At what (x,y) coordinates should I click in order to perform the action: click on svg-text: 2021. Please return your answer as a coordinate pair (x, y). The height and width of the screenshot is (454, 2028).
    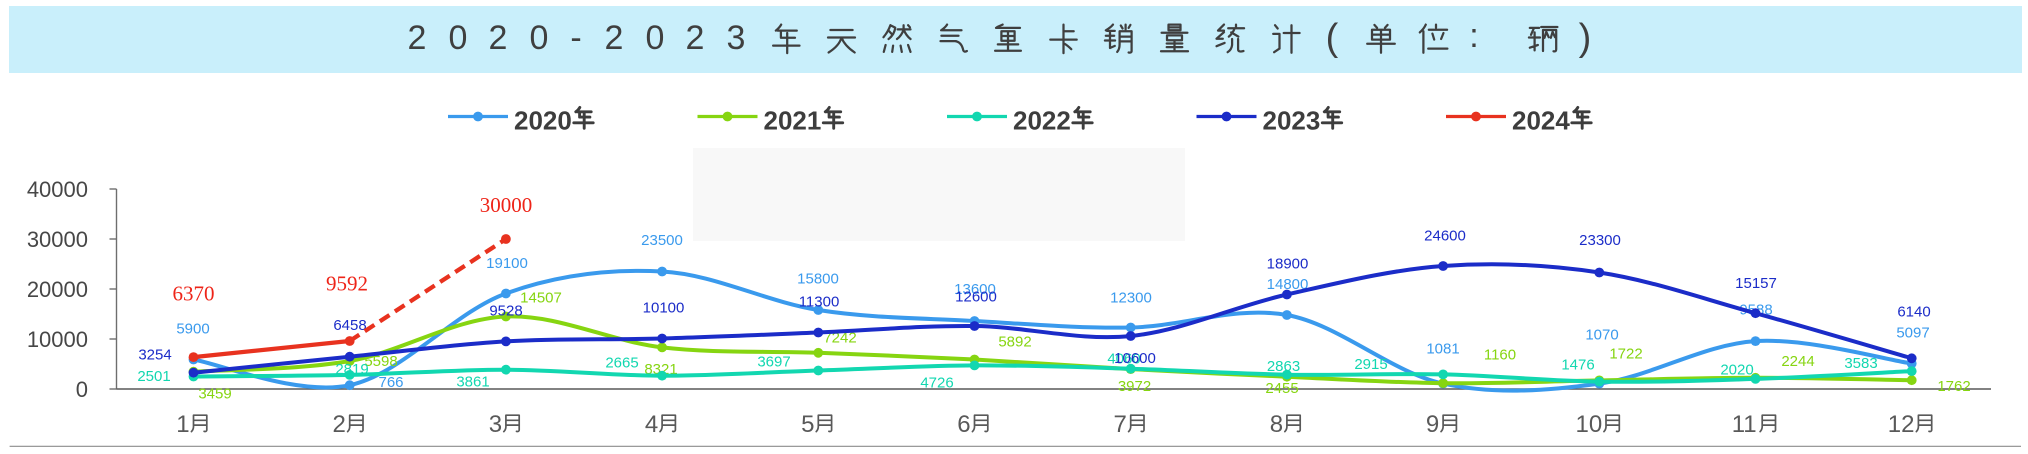
    Looking at the image, I should click on (793, 121).